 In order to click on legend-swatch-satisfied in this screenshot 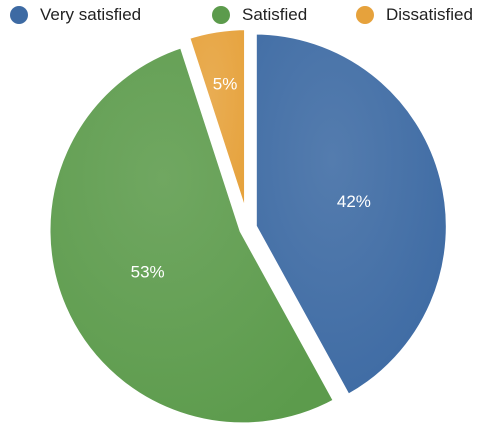, I will do `click(221, 15)`.